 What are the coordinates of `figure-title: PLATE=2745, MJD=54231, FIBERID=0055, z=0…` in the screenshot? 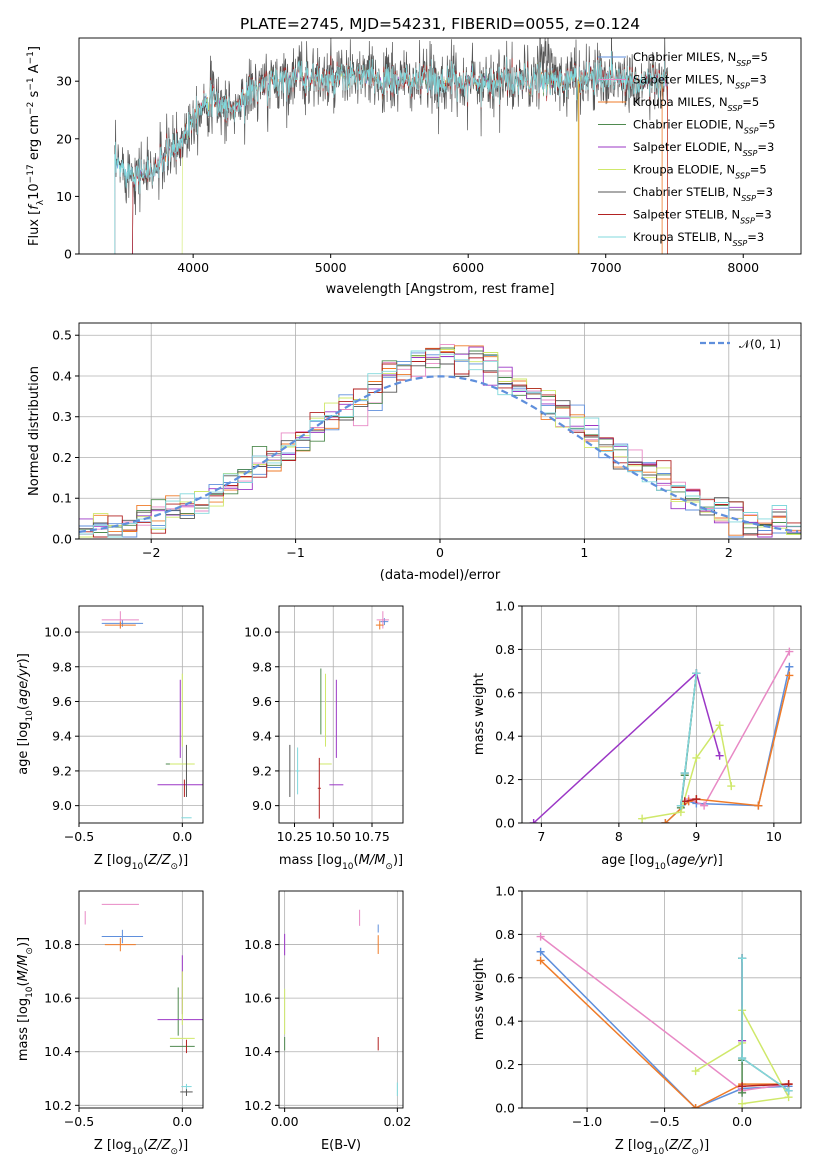 It's located at (440, 24).